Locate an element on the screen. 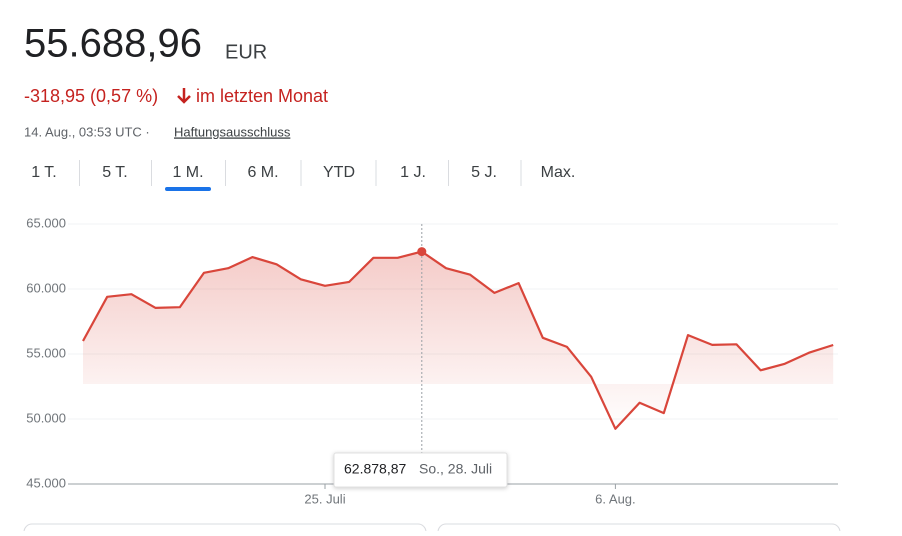  tab: YTD is located at coordinates (339, 172).